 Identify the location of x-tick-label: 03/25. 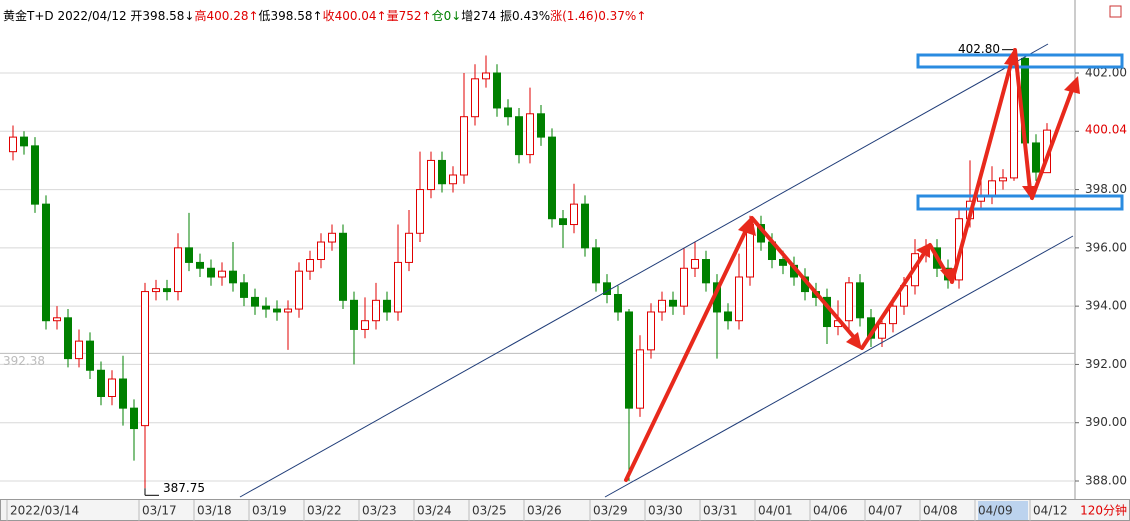
(489, 511).